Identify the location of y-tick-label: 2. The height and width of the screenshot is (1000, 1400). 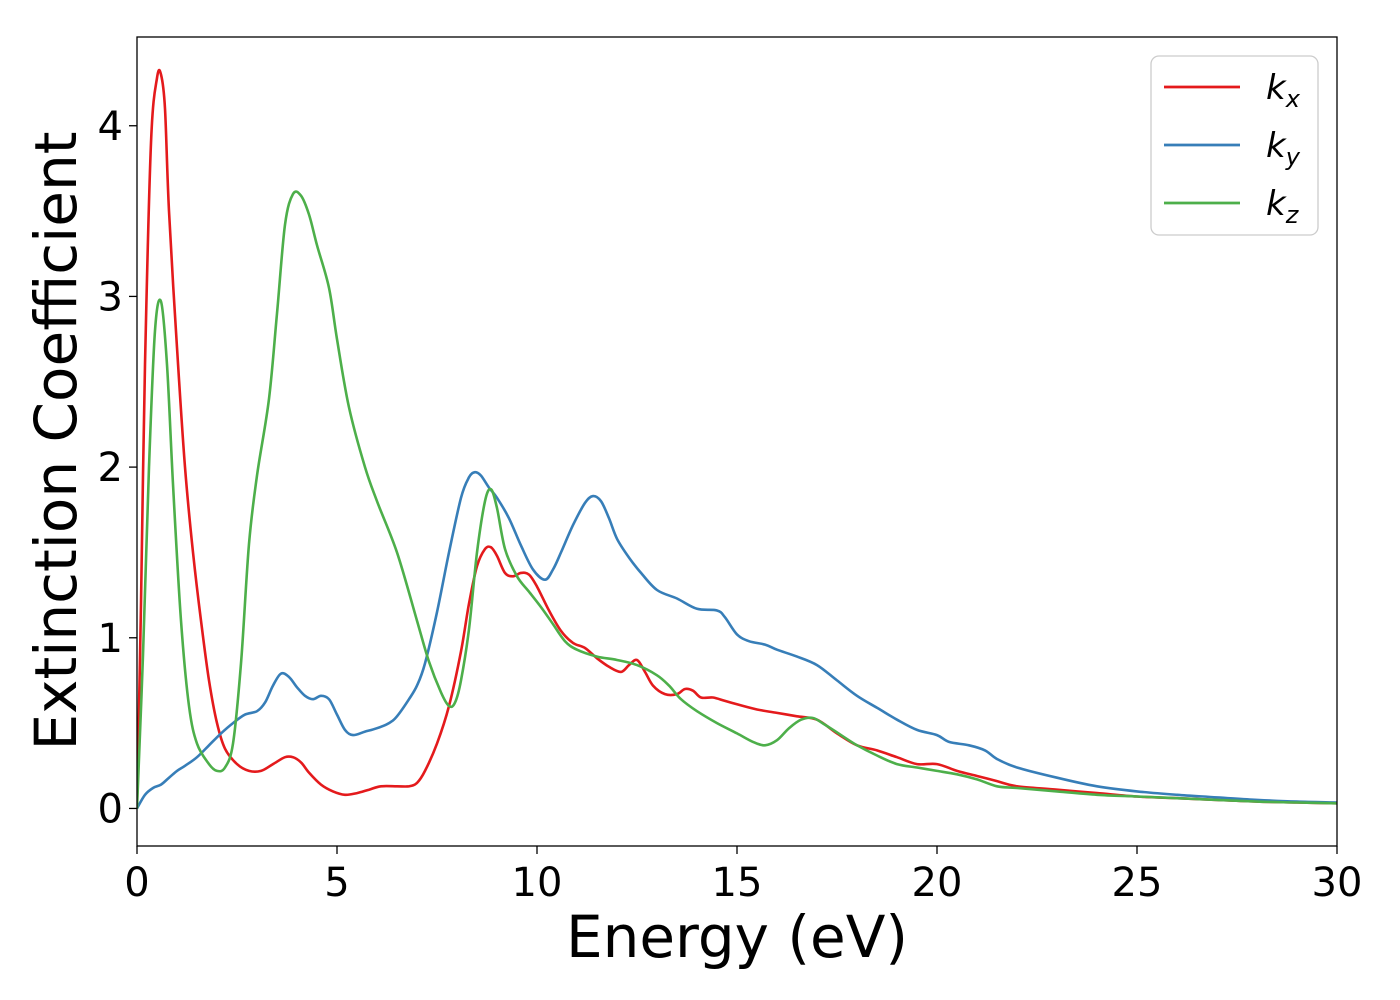
(110, 468).